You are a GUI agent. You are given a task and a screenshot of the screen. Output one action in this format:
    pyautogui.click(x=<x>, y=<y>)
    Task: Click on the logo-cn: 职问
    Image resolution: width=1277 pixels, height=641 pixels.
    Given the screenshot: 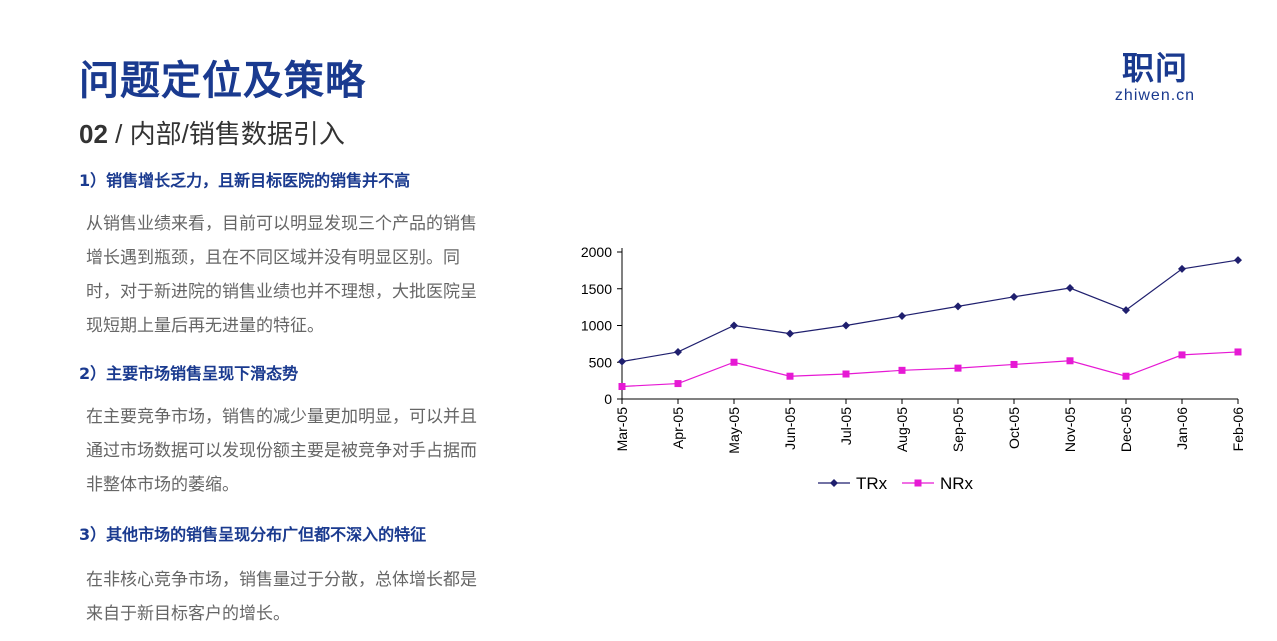 What is the action you would take?
    pyautogui.click(x=1154, y=68)
    